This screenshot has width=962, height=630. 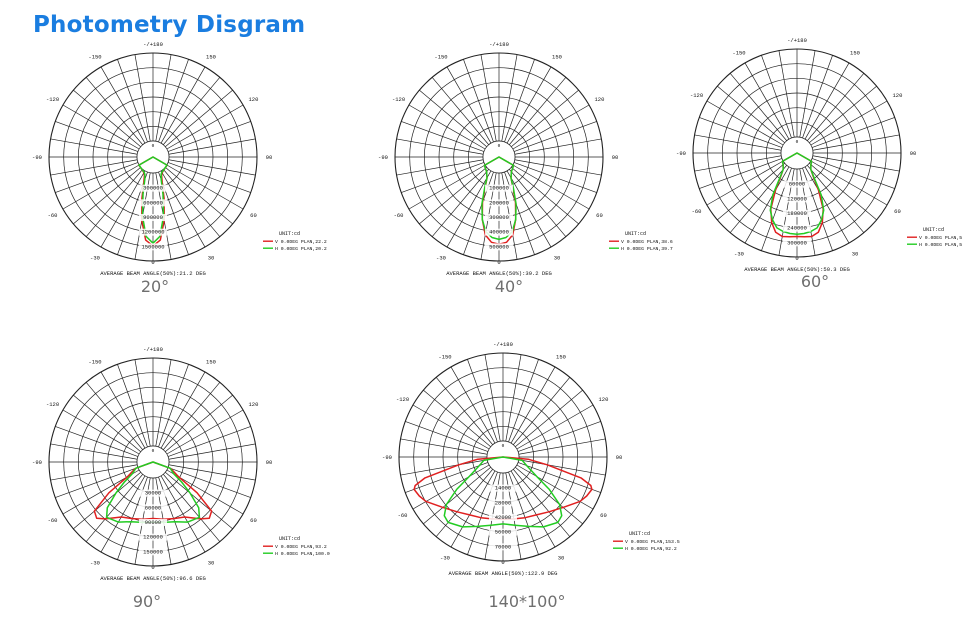 I want to click on legend-entry: H 0.0DEG PLAN,92.2, so click(x=651, y=549).